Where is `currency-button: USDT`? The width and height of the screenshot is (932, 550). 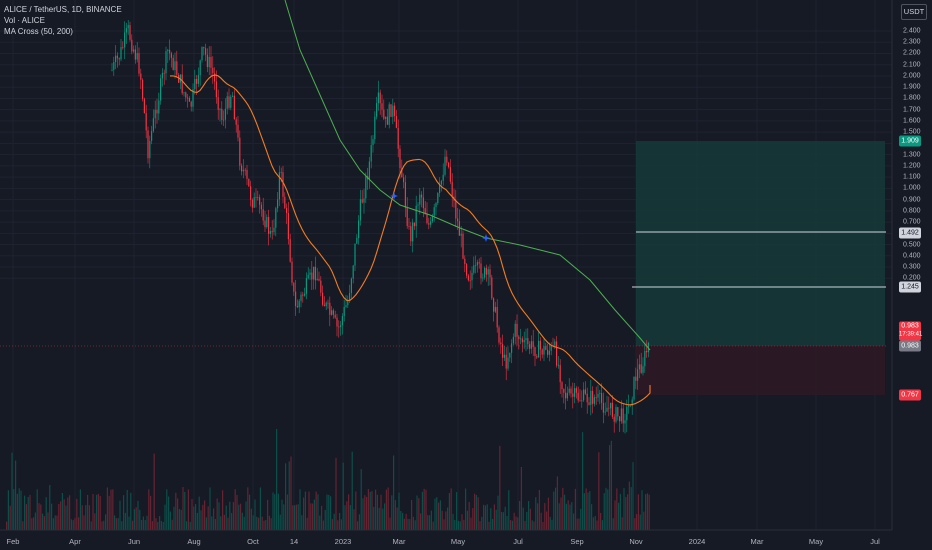 currency-button: USDT is located at coordinates (914, 12).